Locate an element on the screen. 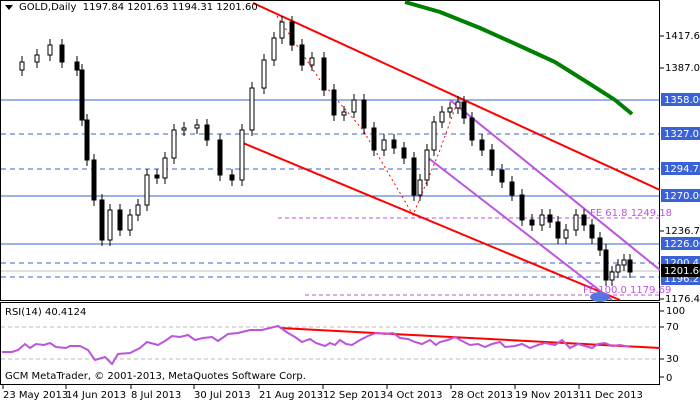 The image size is (700, 402). svg-text: 1387.00 is located at coordinates (682, 68).